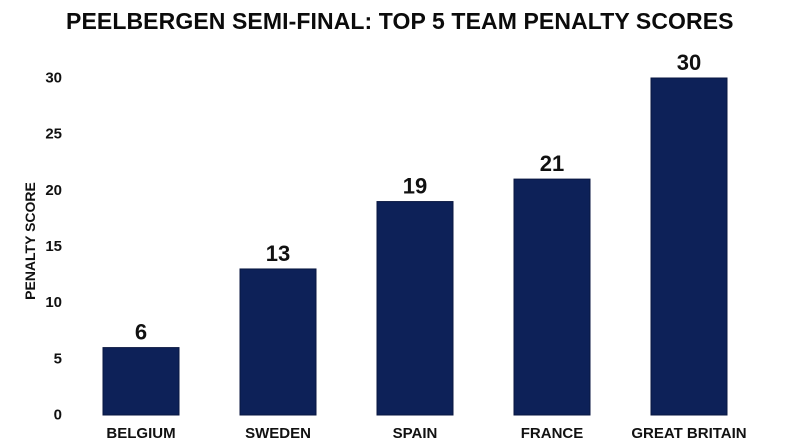 The width and height of the screenshot is (800, 447). I want to click on x-tick-label-france: FRANCE, so click(552, 433).